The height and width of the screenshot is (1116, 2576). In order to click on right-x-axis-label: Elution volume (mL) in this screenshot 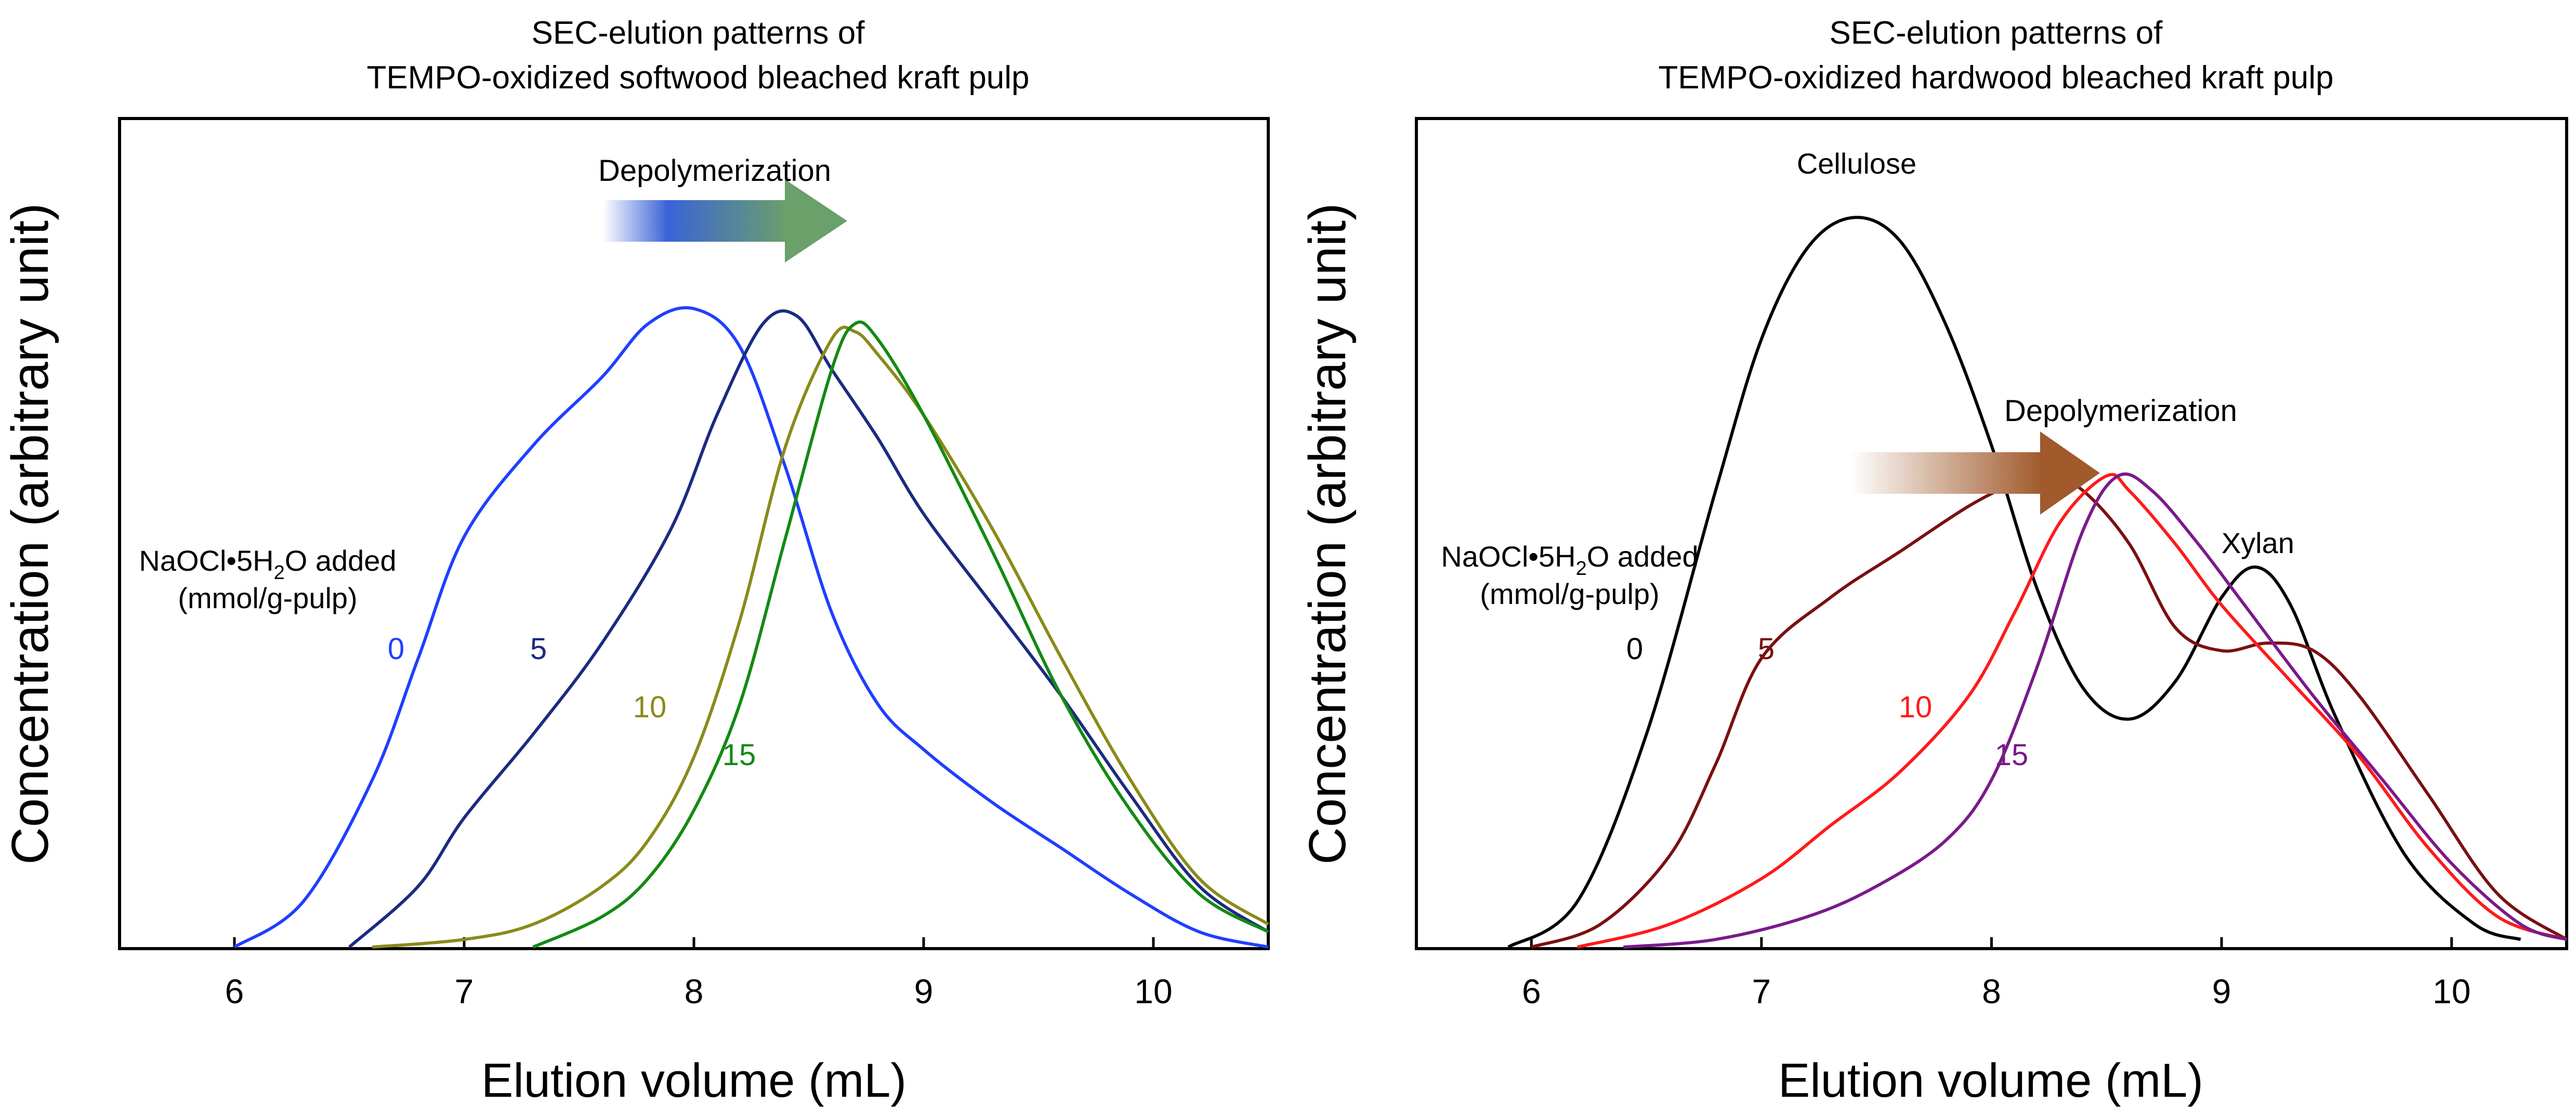, I will do `click(1990, 1080)`.